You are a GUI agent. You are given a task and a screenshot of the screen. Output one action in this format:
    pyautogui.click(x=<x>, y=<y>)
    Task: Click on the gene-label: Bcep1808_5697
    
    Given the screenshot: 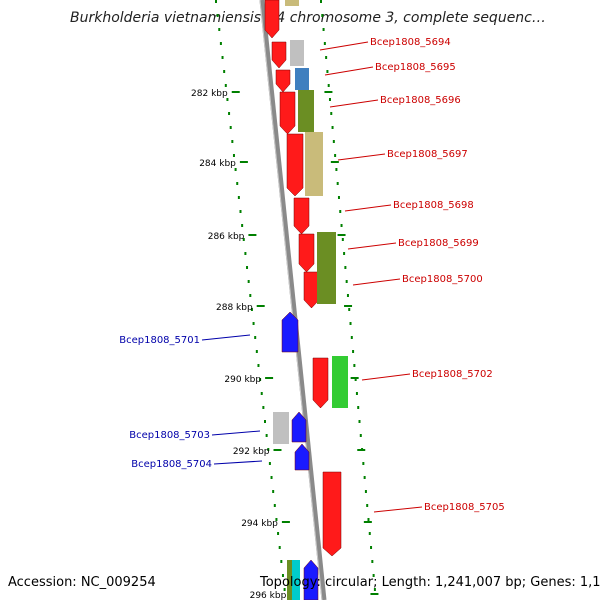 What is the action you would take?
    pyautogui.click(x=427, y=154)
    